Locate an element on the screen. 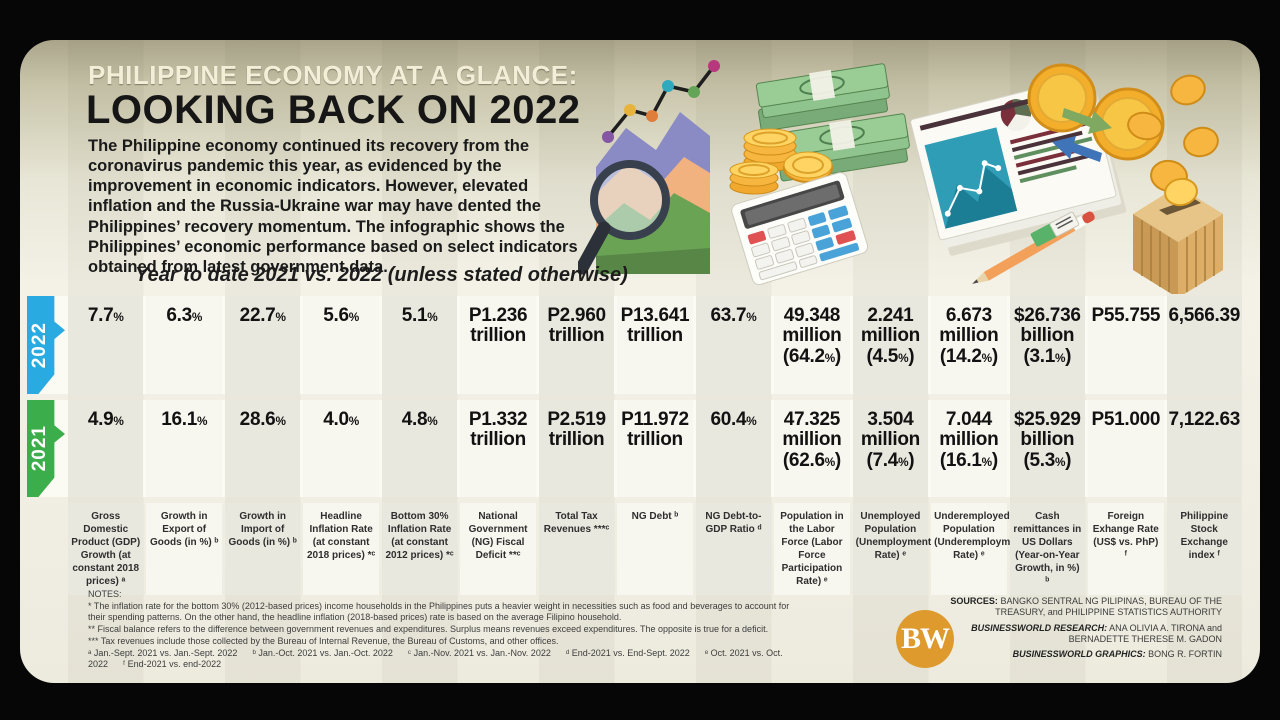 This screenshot has height=720, width=1280. indicator-label: NG Debt ᵇ is located at coordinates (655, 549).